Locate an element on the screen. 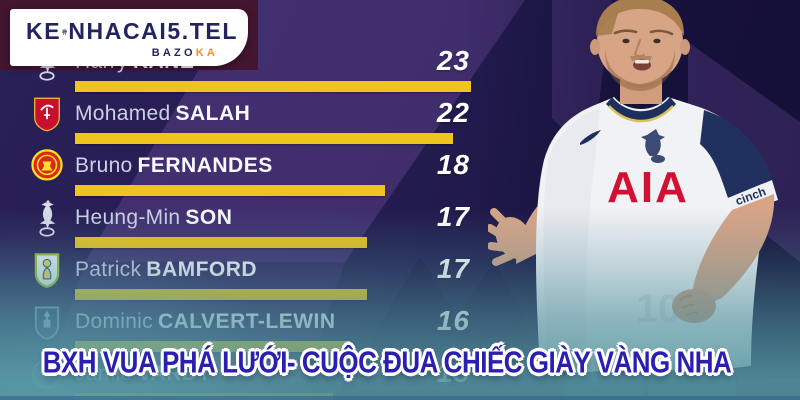 This screenshot has height=400, width=800. brand-tagline: BAZOKA is located at coordinates (184, 52).